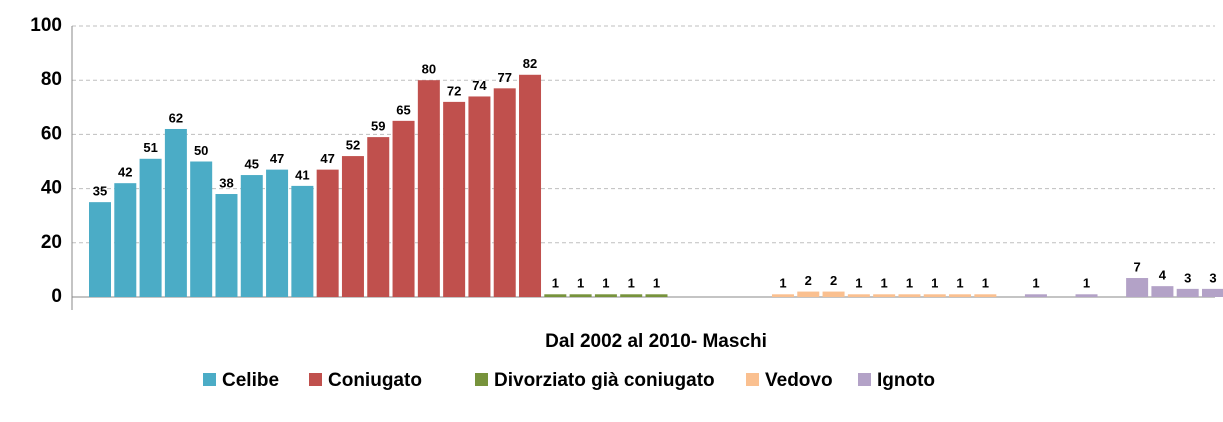 The width and height of the screenshot is (1223, 422). Describe the element at coordinates (1136, 266) in the screenshot. I see `value-label: 7` at that location.